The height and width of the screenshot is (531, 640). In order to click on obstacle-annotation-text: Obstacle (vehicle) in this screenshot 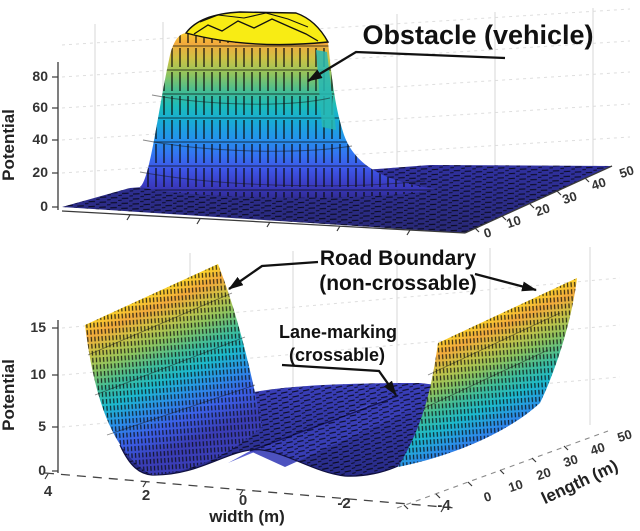, I will do `click(477, 35)`.